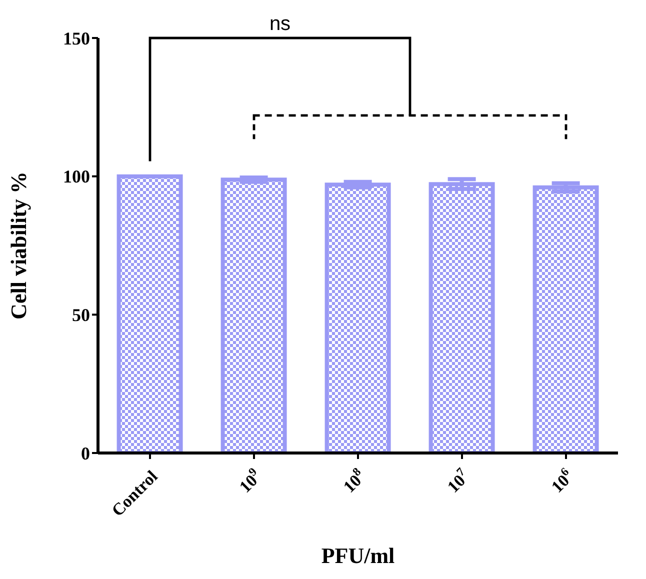 This screenshot has height=579, width=646. I want to click on y-tick-label: 50, so click(81, 315).